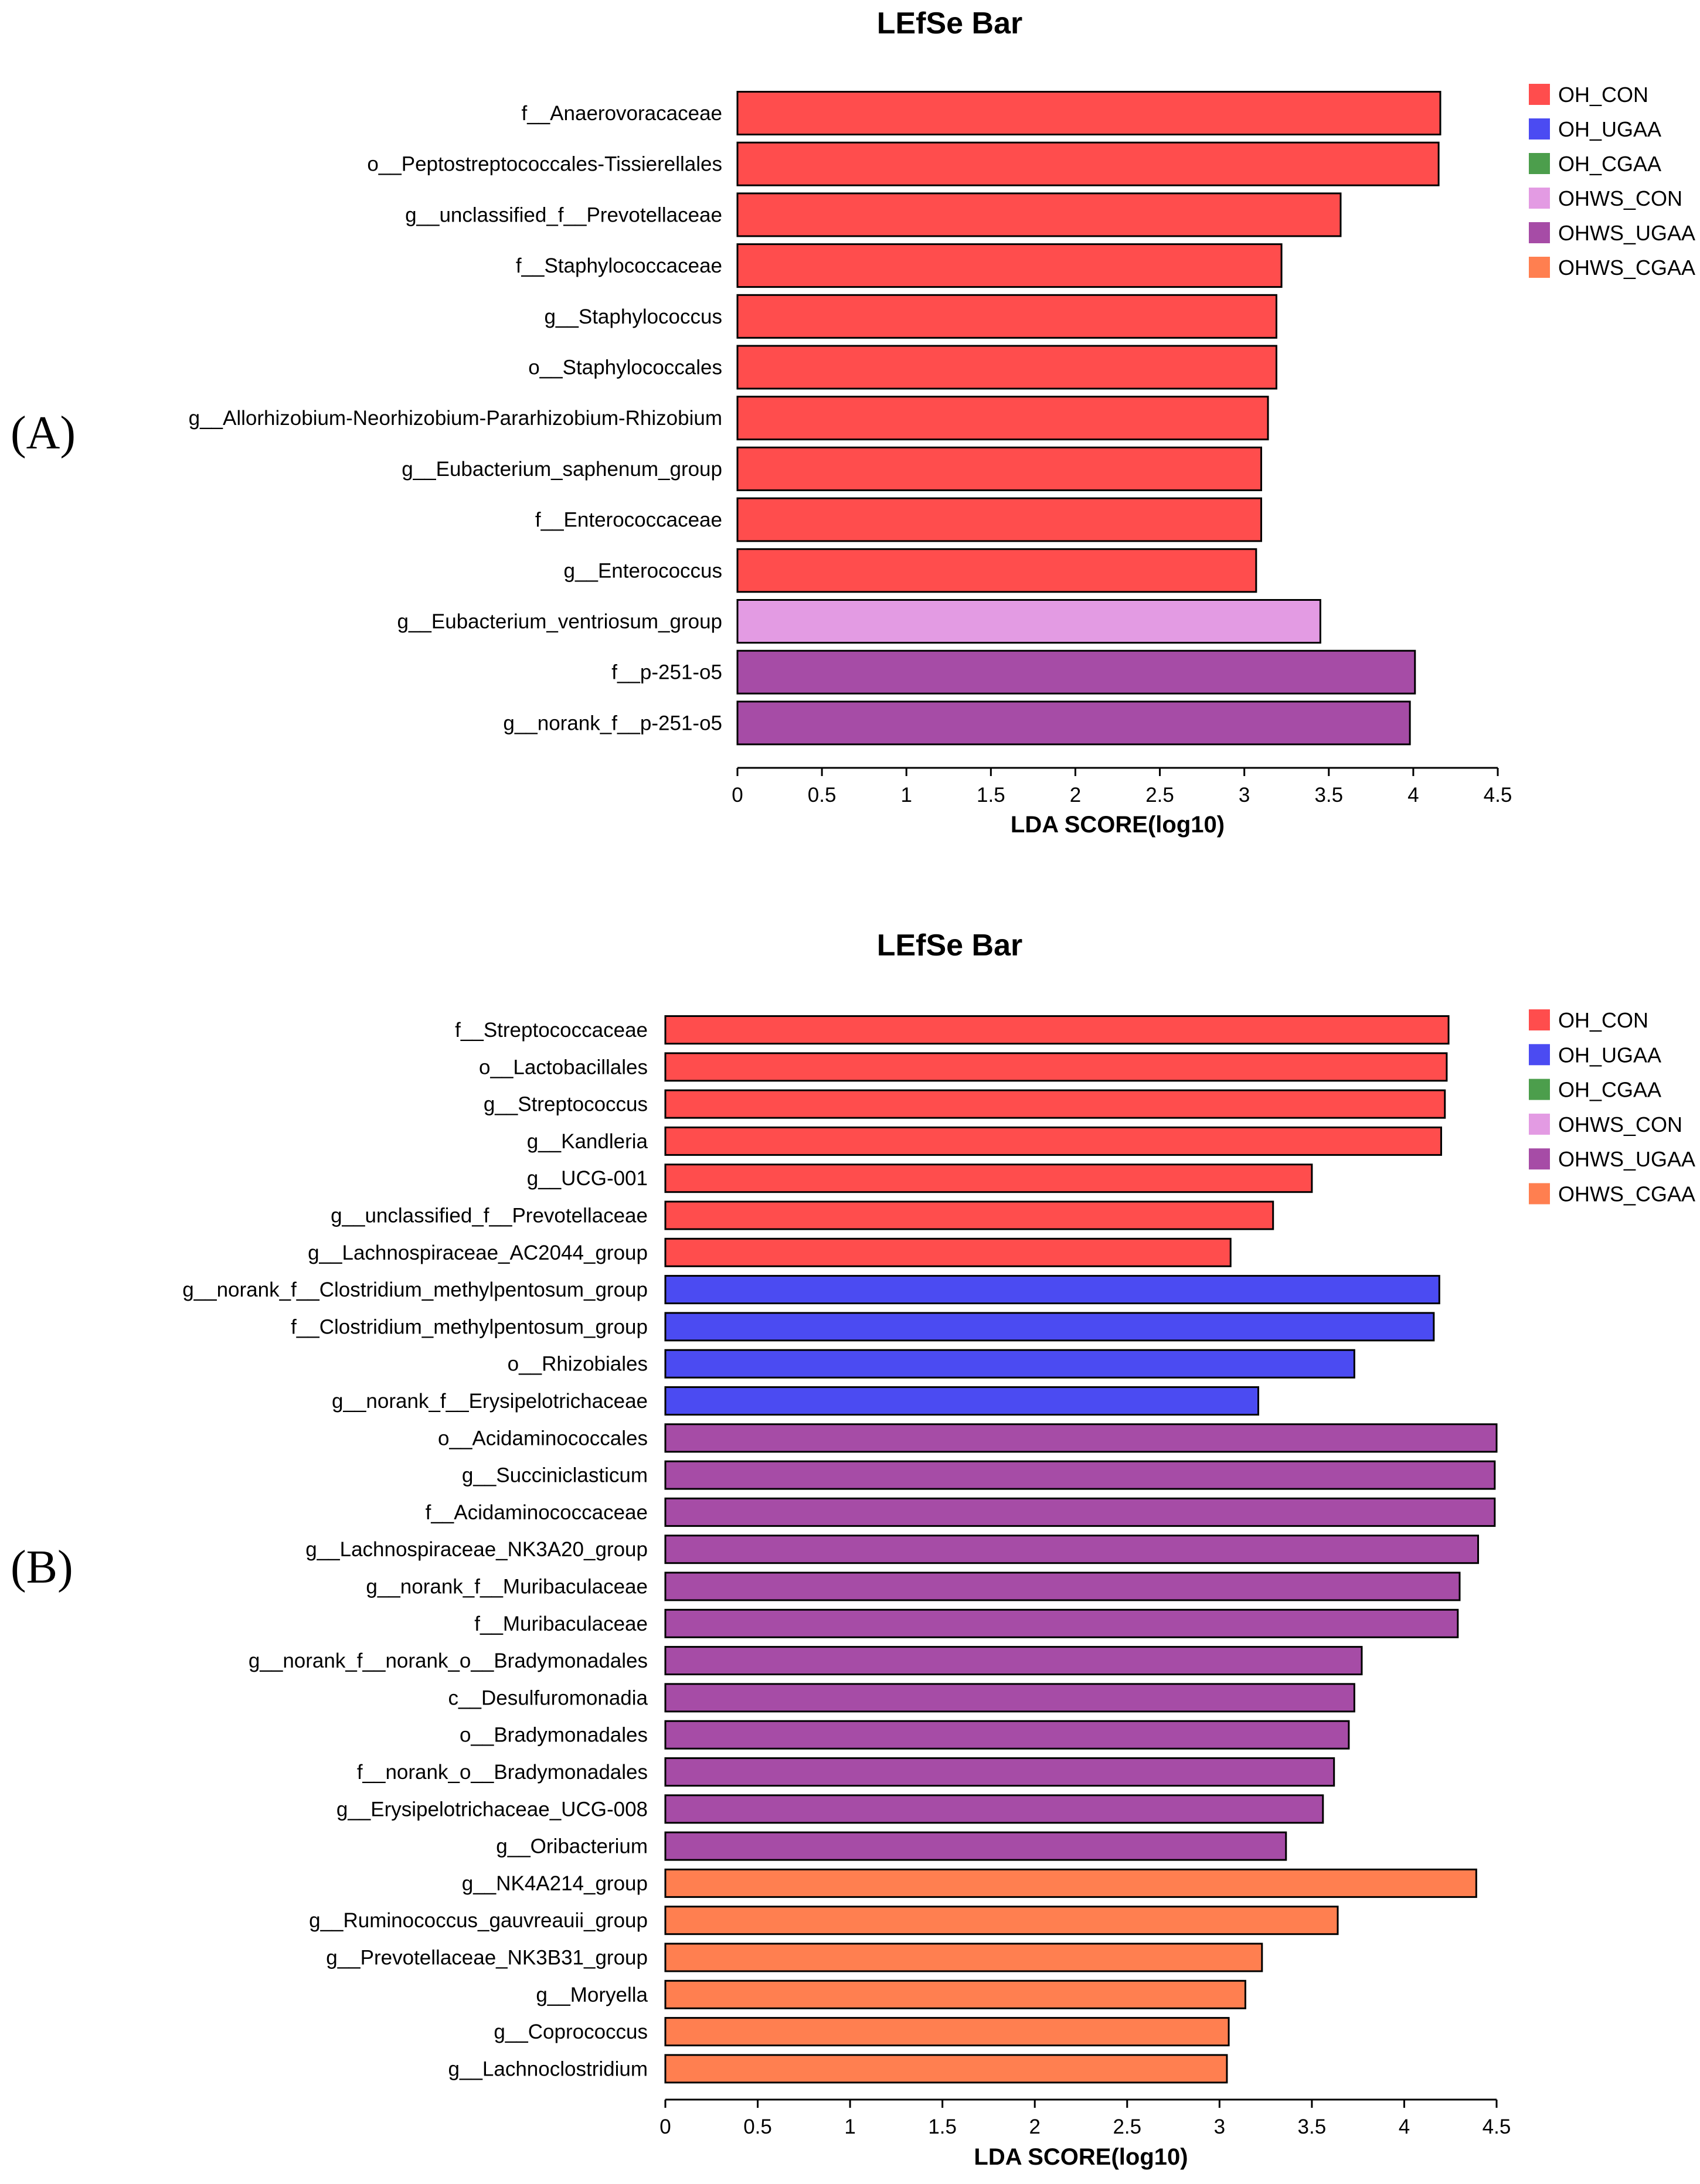 The width and height of the screenshot is (1700, 2184). I want to click on category-label: g__Prevotellaceae_NK3B31_group, so click(487, 1958).